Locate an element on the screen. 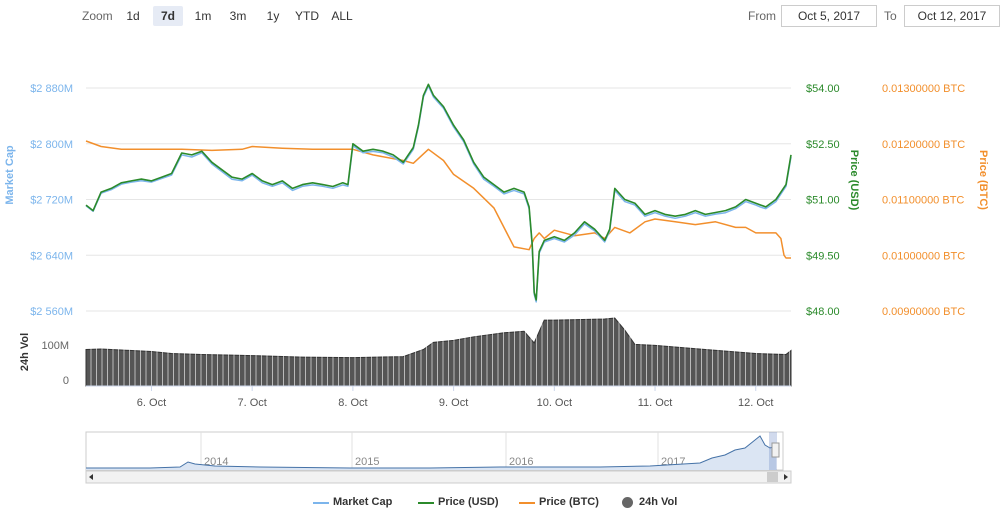 This screenshot has height=515, width=1000. zoom-button-1d: 1d is located at coordinates (133, 16).